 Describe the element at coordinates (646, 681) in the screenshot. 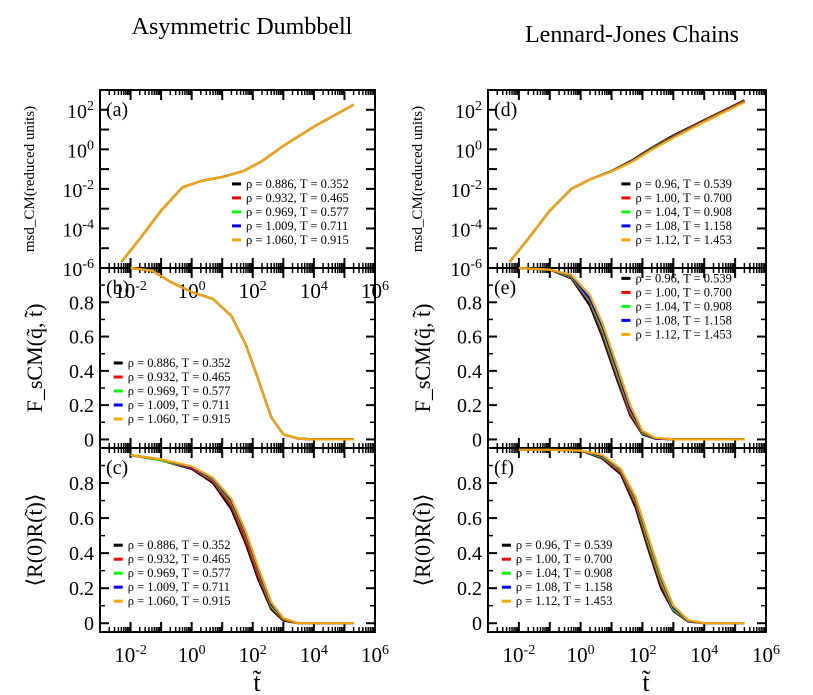

I see `x-axis-label-right: t̃` at that location.